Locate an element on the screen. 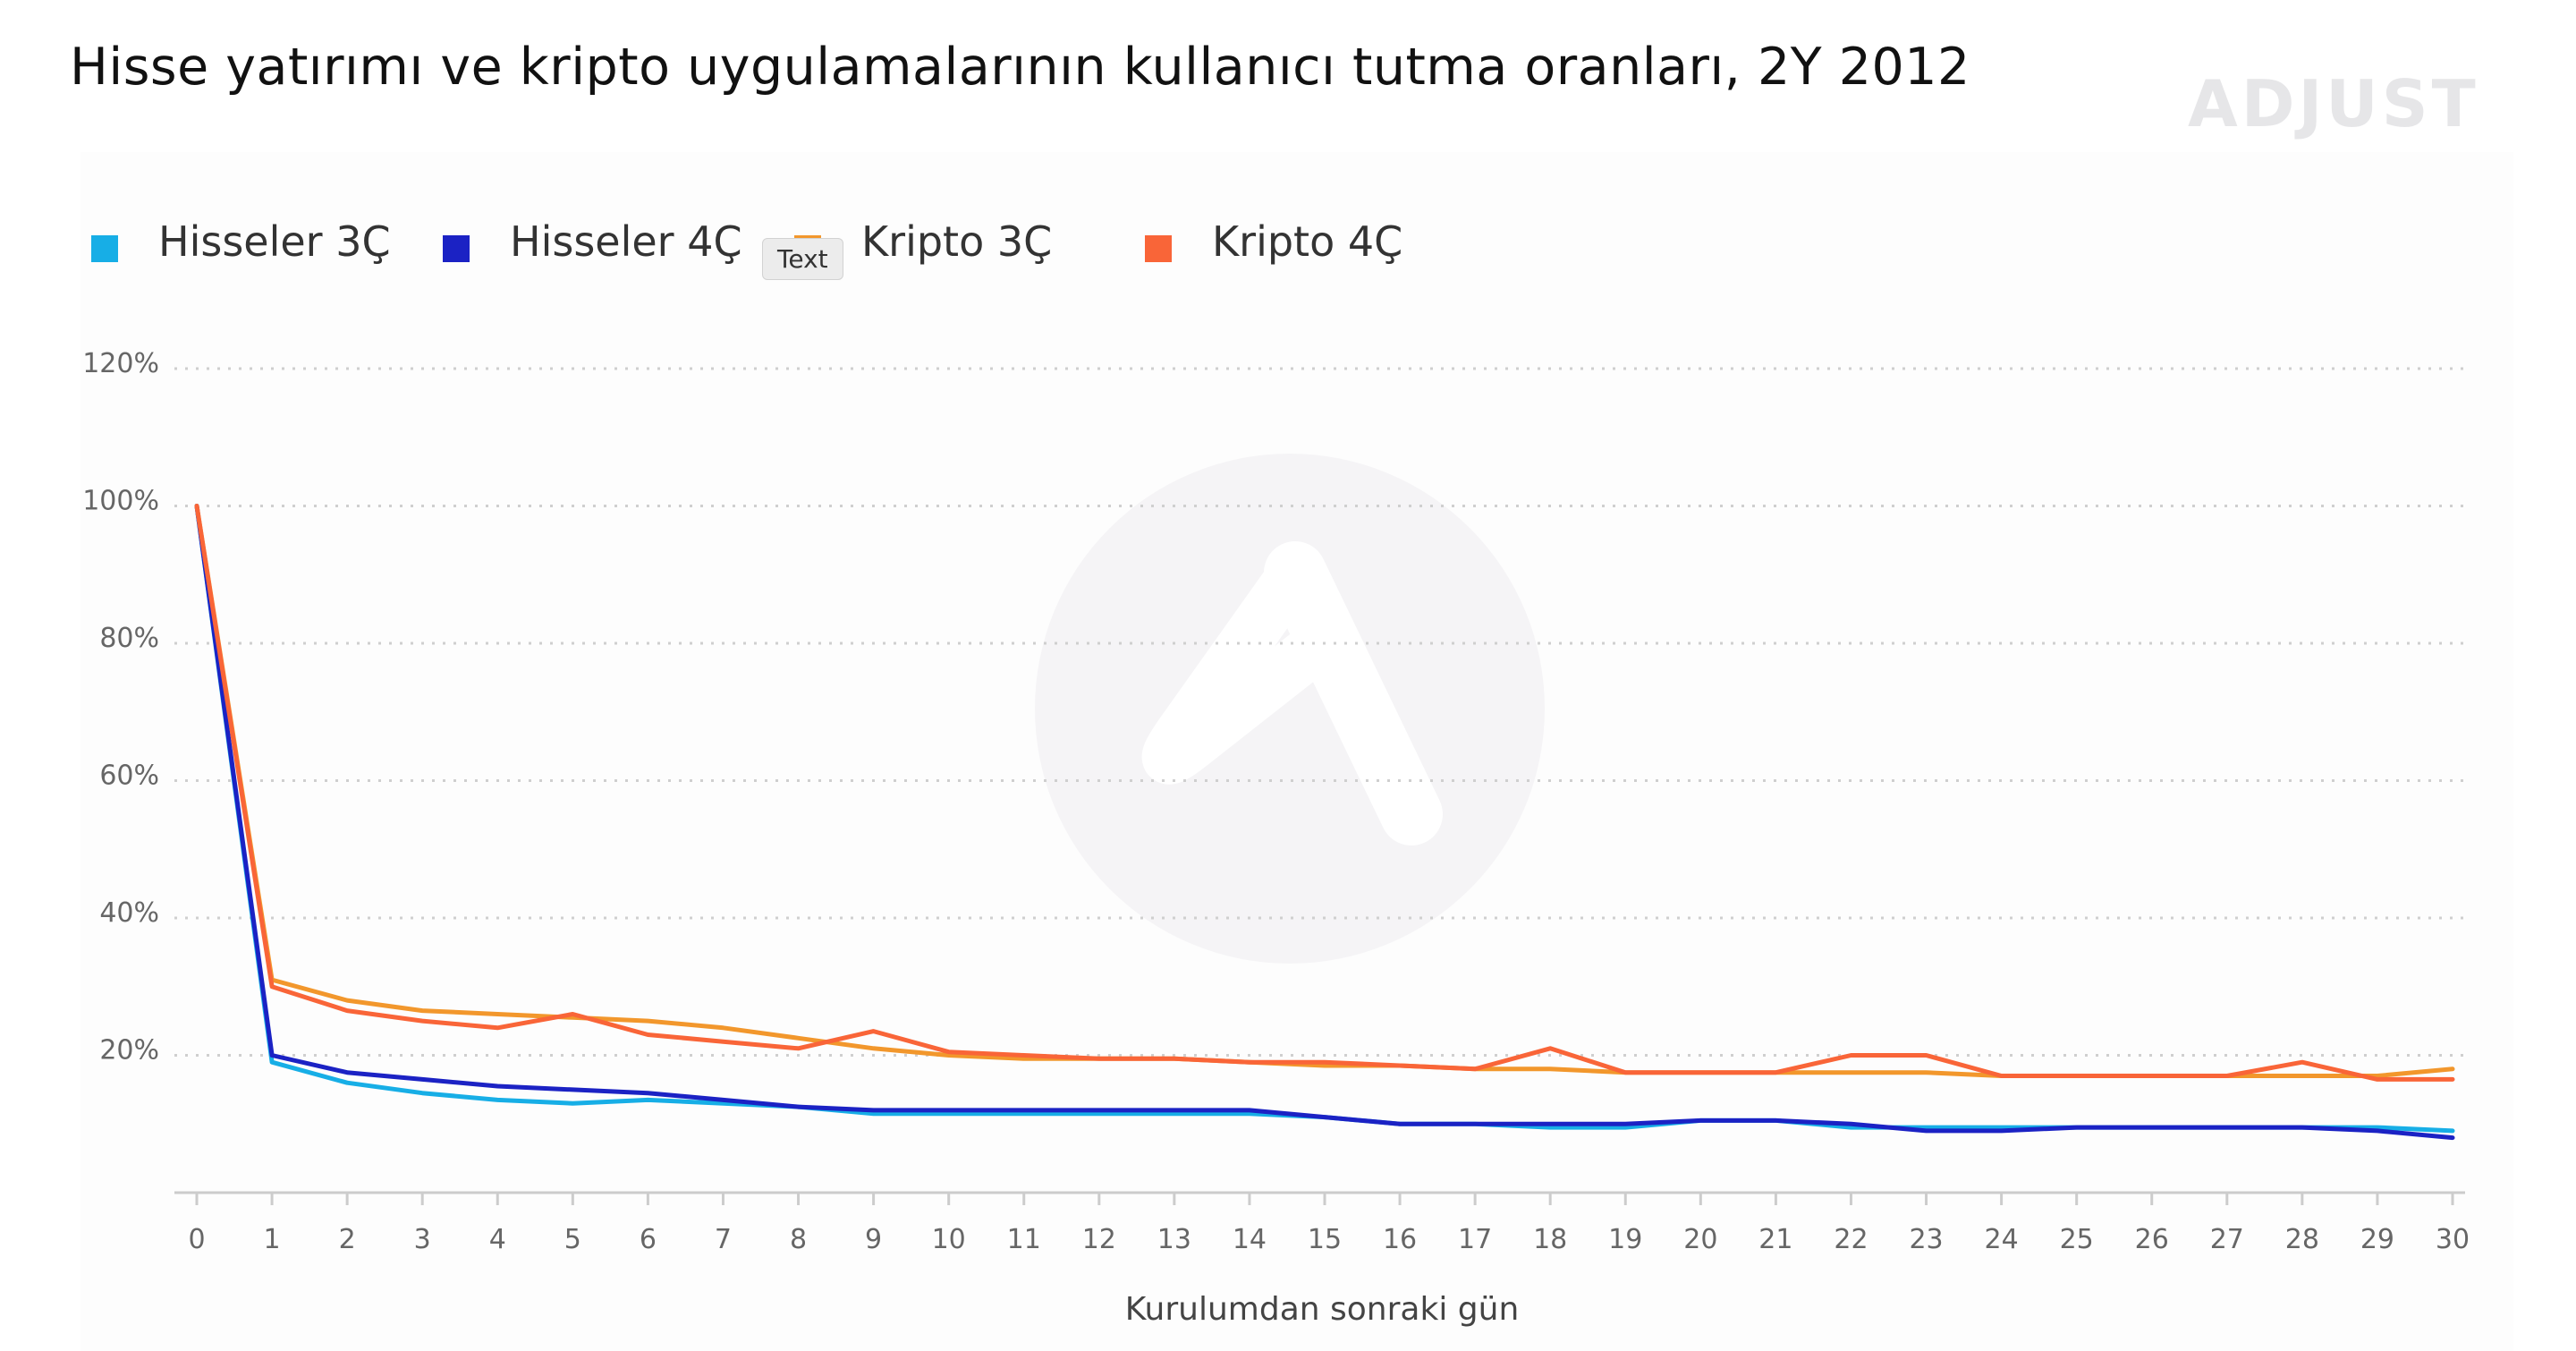  x-tick-label: 21 is located at coordinates (1775, 1240).